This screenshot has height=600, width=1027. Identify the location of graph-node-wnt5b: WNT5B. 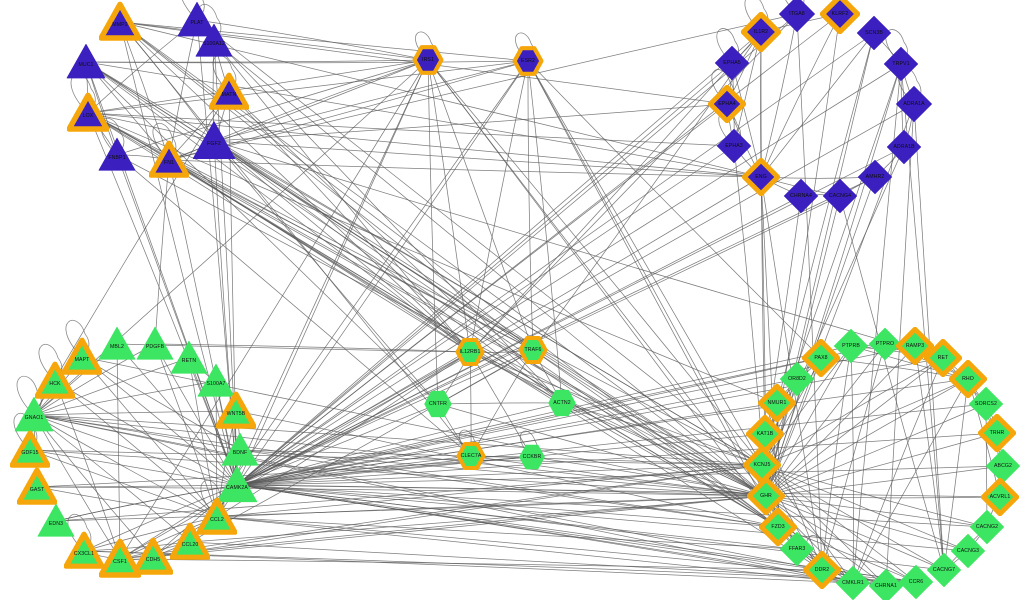
(236, 411).